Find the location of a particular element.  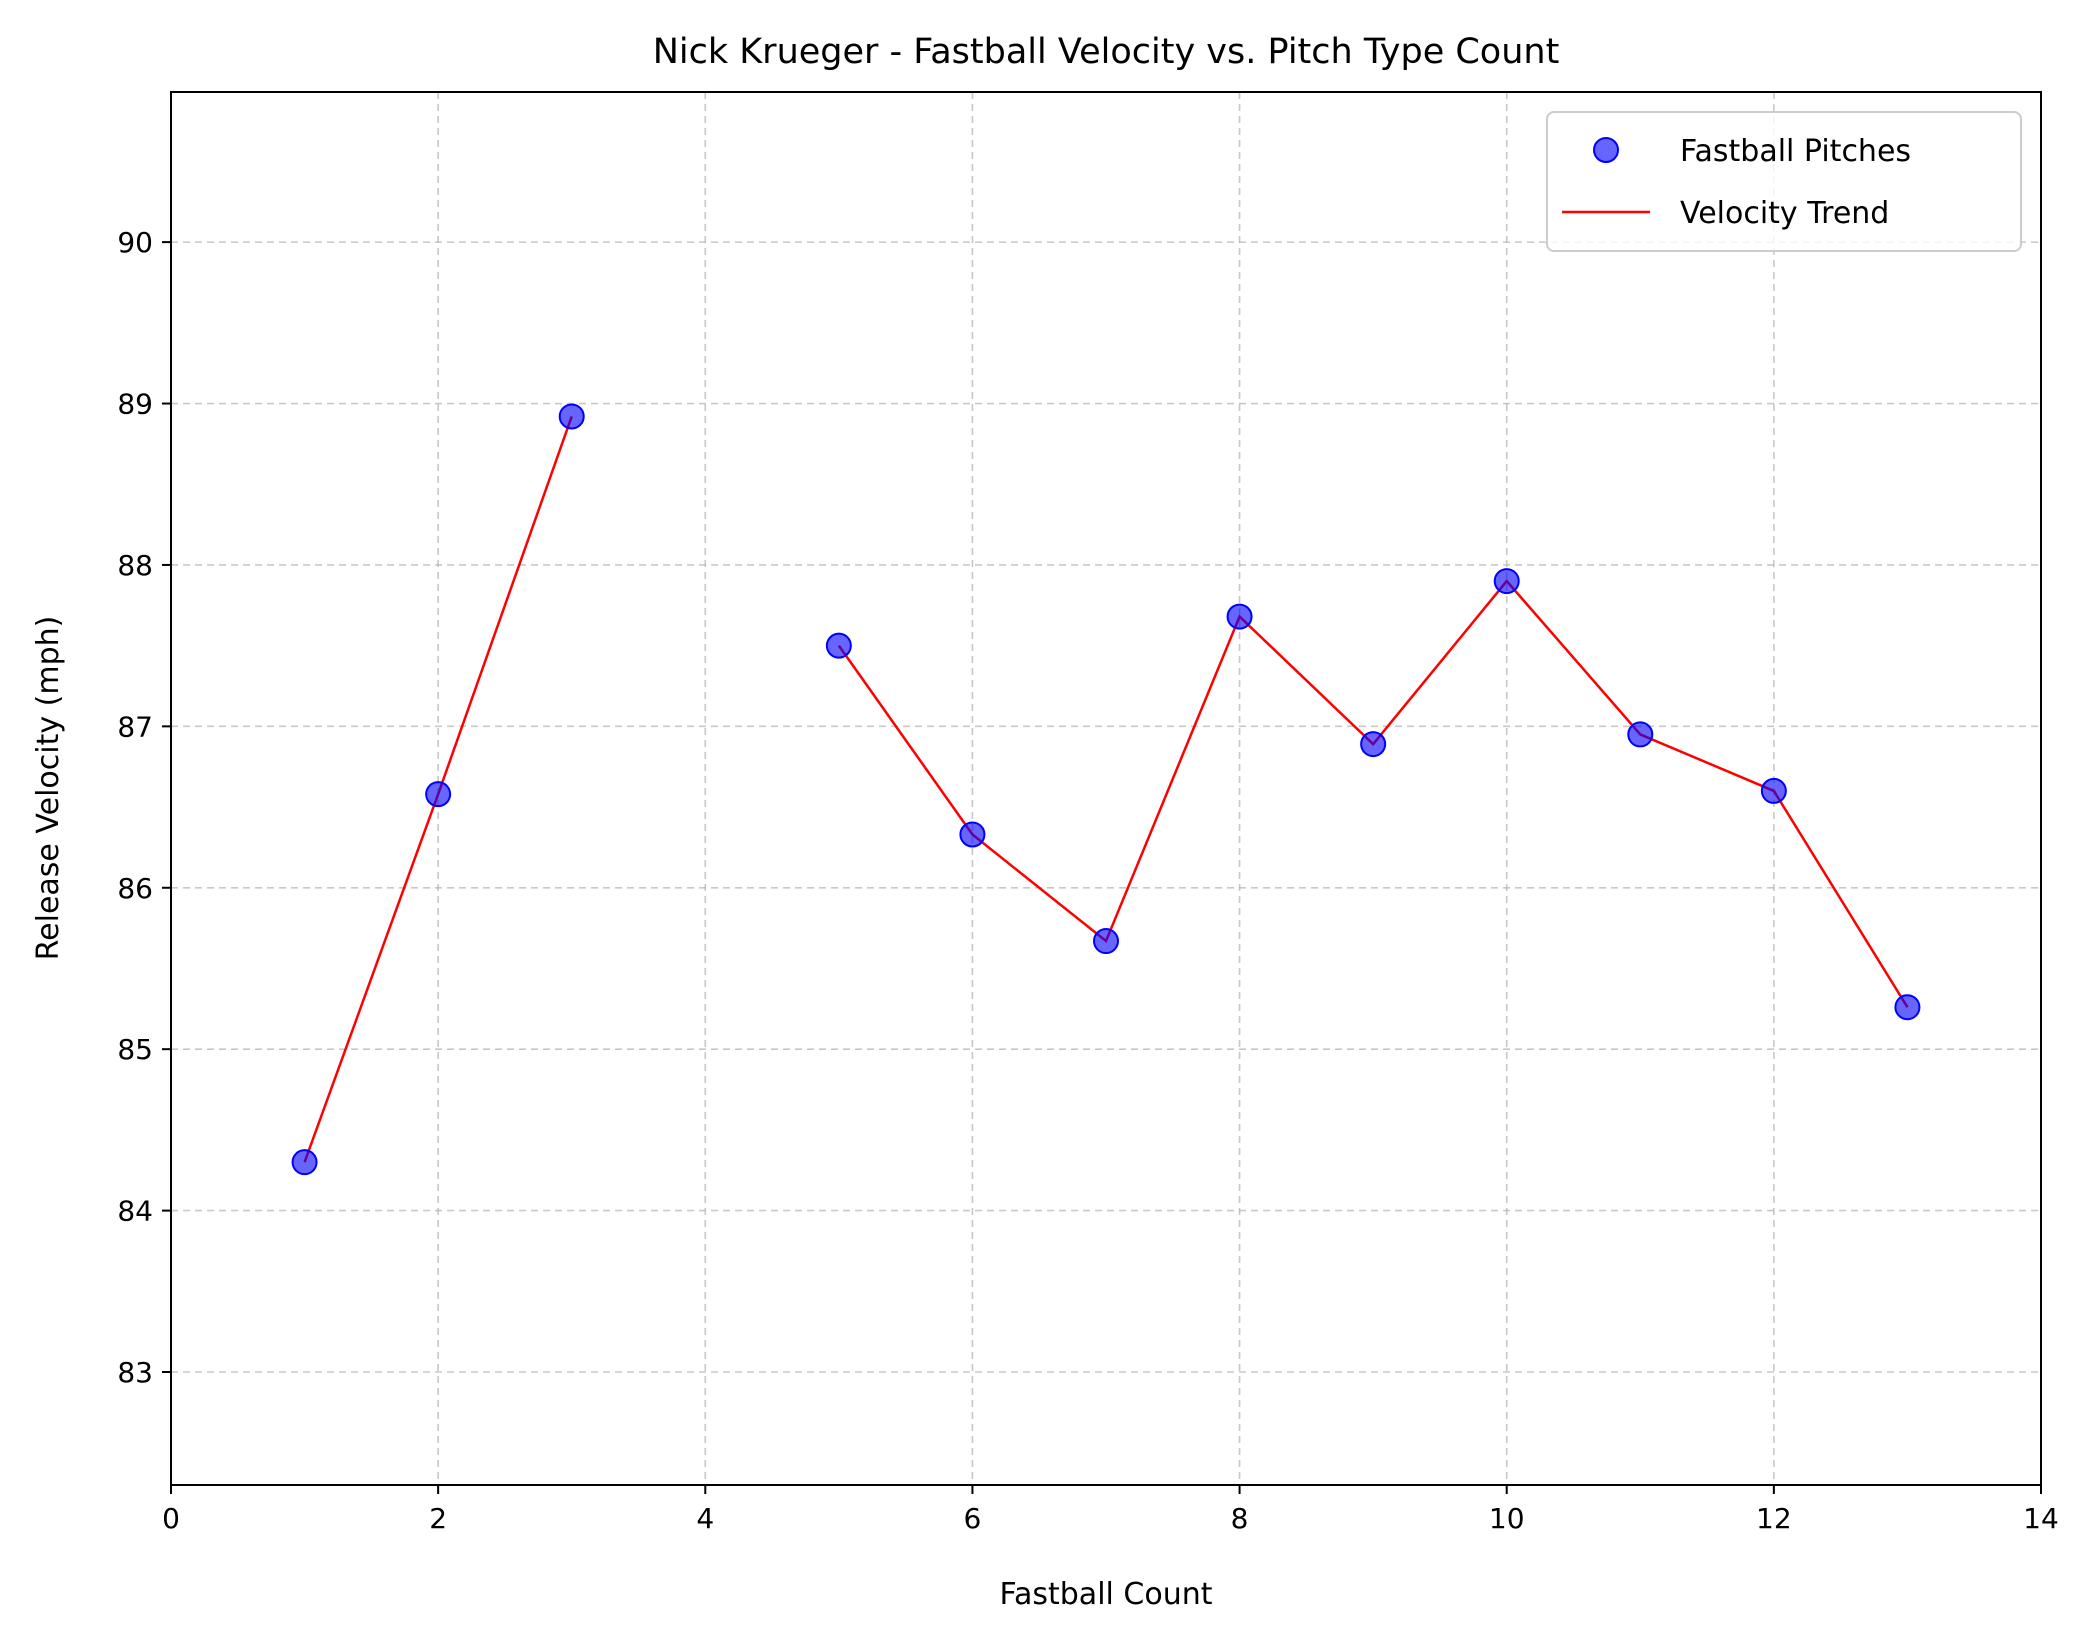

legend: Fastball Pitches Velocity Trend is located at coordinates (1784, 181).